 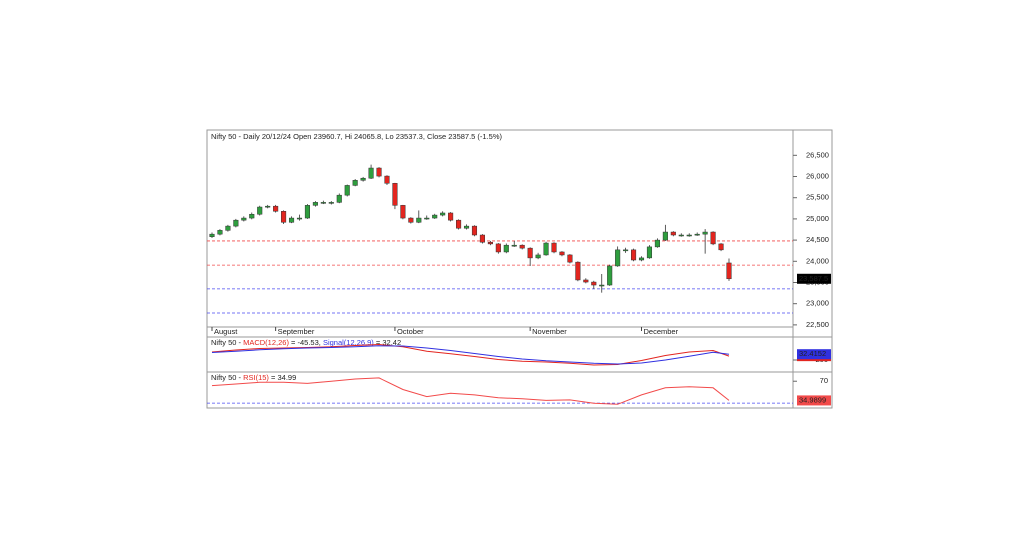 I want to click on pane-title-part: = 32.42, so click(x=387, y=342).